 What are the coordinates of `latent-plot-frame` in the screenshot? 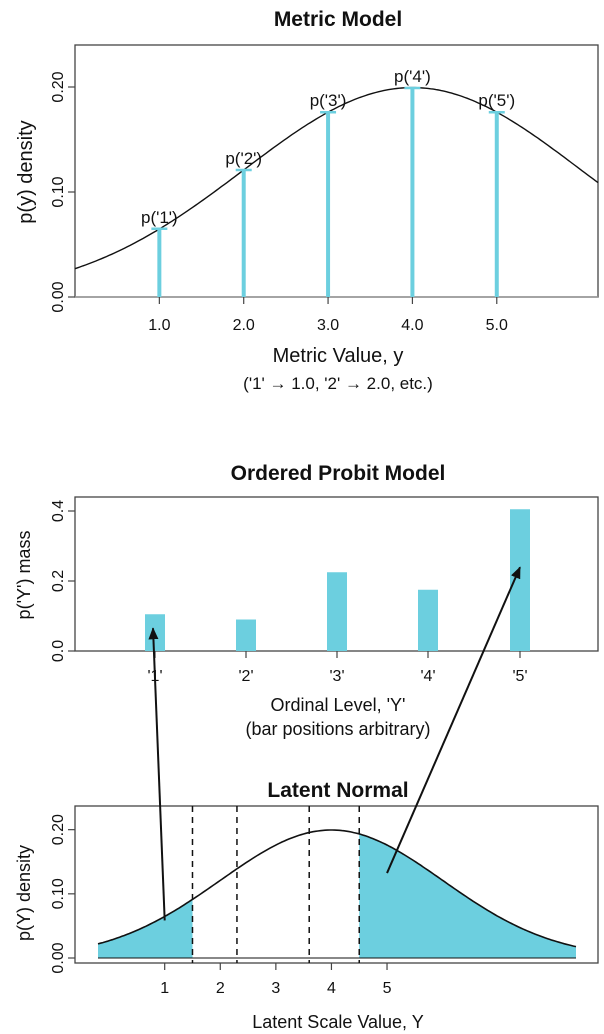 It's located at (336, 884).